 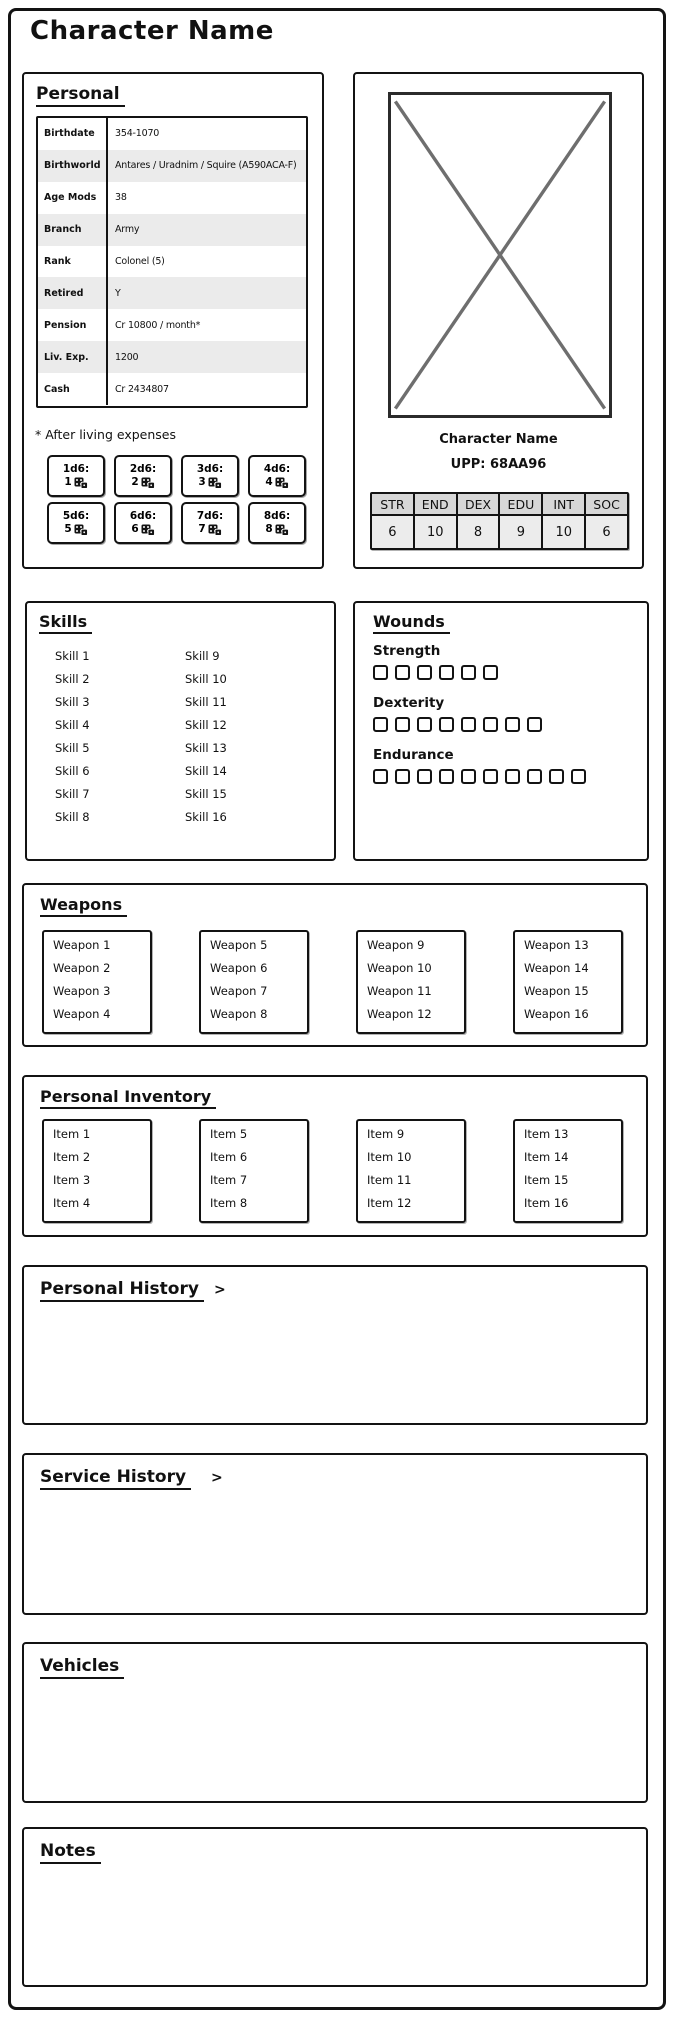 What do you see at coordinates (335, 1744) in the screenshot?
I see `vehicles-content` at bounding box center [335, 1744].